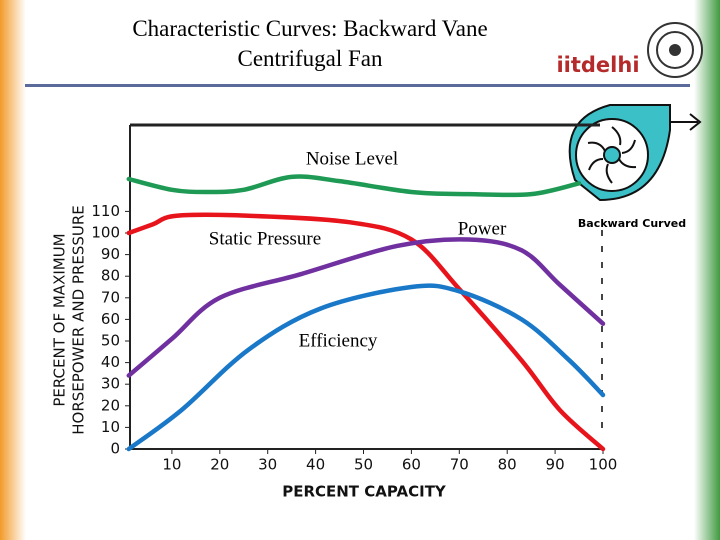 The image size is (720, 540). What do you see at coordinates (555, 465) in the screenshot?
I see `x-tick-label: 90` at bounding box center [555, 465].